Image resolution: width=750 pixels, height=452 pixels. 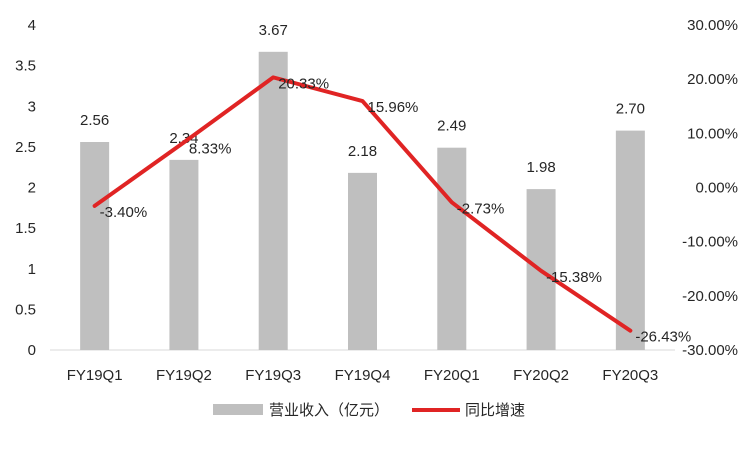 I want to click on growth-data-label: 15.96%, so click(x=393, y=107).